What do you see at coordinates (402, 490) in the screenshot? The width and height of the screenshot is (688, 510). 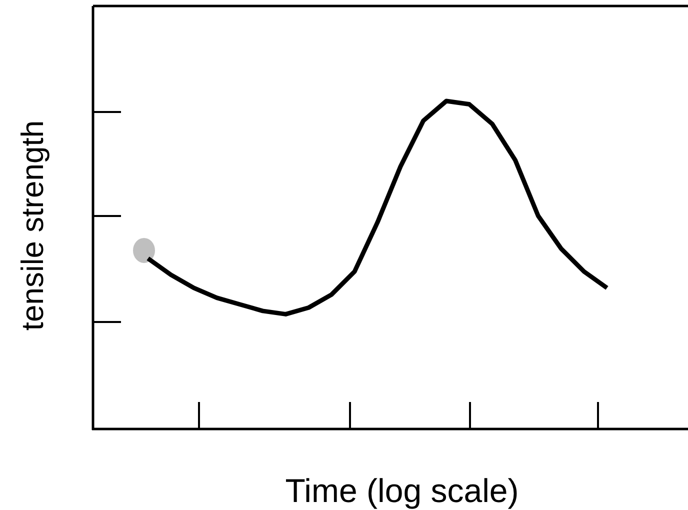 I see `x-axis-title: Time (log scale)` at bounding box center [402, 490].